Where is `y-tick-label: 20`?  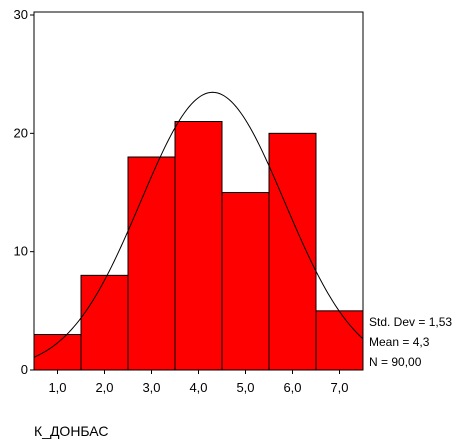
y-tick-label: 20 is located at coordinates (21, 132).